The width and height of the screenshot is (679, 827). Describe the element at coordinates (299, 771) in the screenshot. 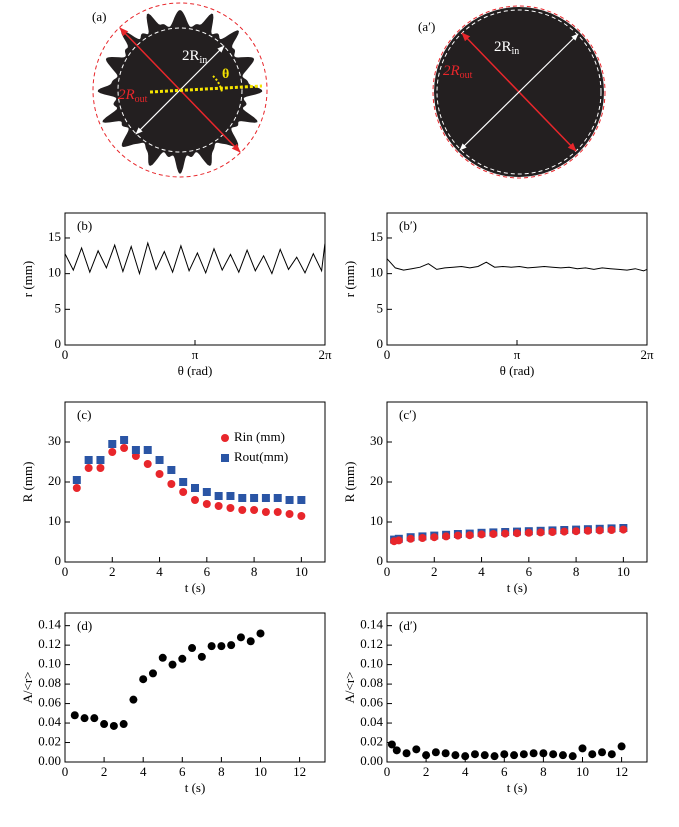

I see `x-tick-label: 12` at that location.